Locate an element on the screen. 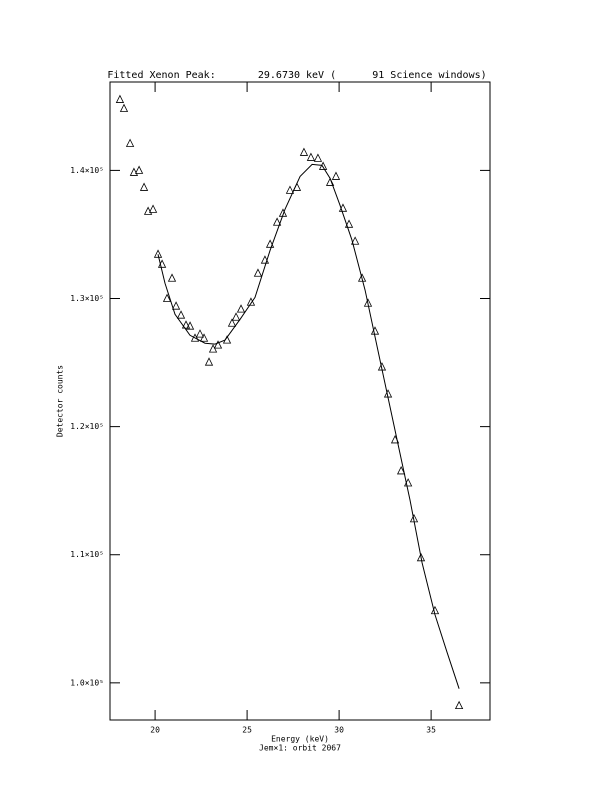 The image size is (612, 792). y-tick-label: 1.0×10⁵ is located at coordinates (87, 682).